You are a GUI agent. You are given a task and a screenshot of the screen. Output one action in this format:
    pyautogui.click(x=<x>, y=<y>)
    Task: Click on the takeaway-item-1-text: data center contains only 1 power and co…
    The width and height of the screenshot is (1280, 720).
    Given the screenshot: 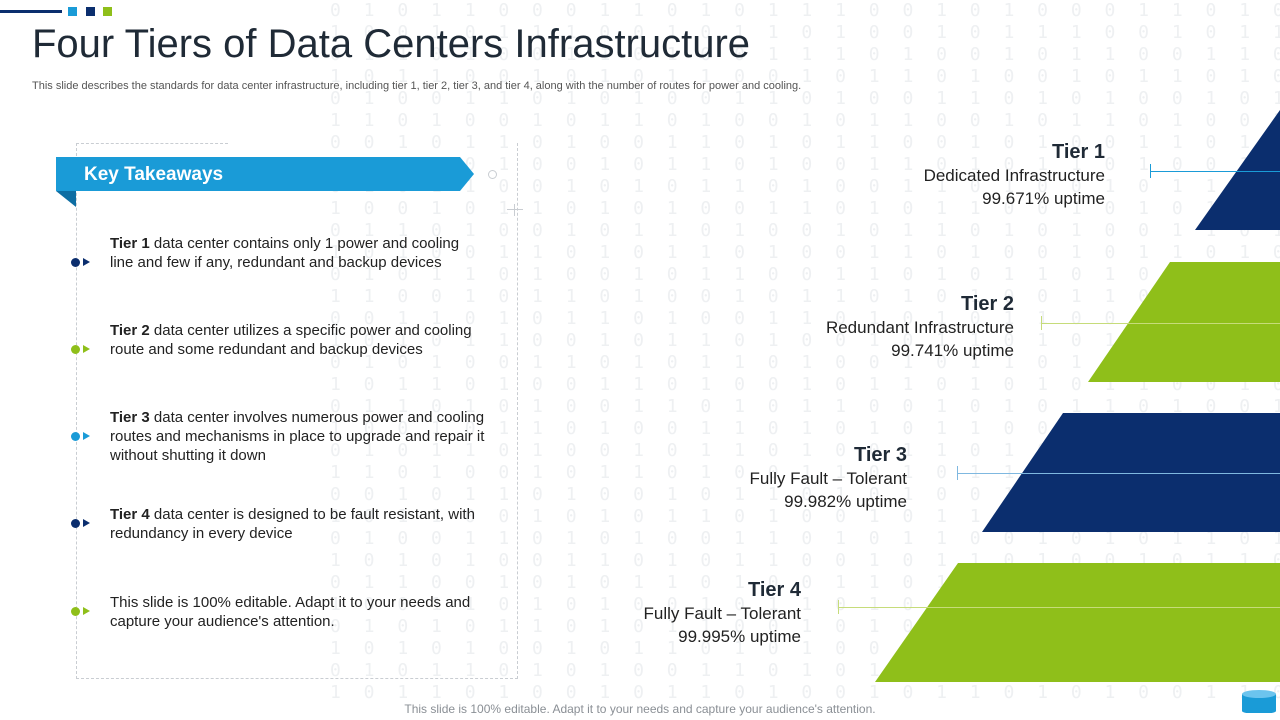 What is the action you would take?
    pyautogui.click(x=285, y=253)
    